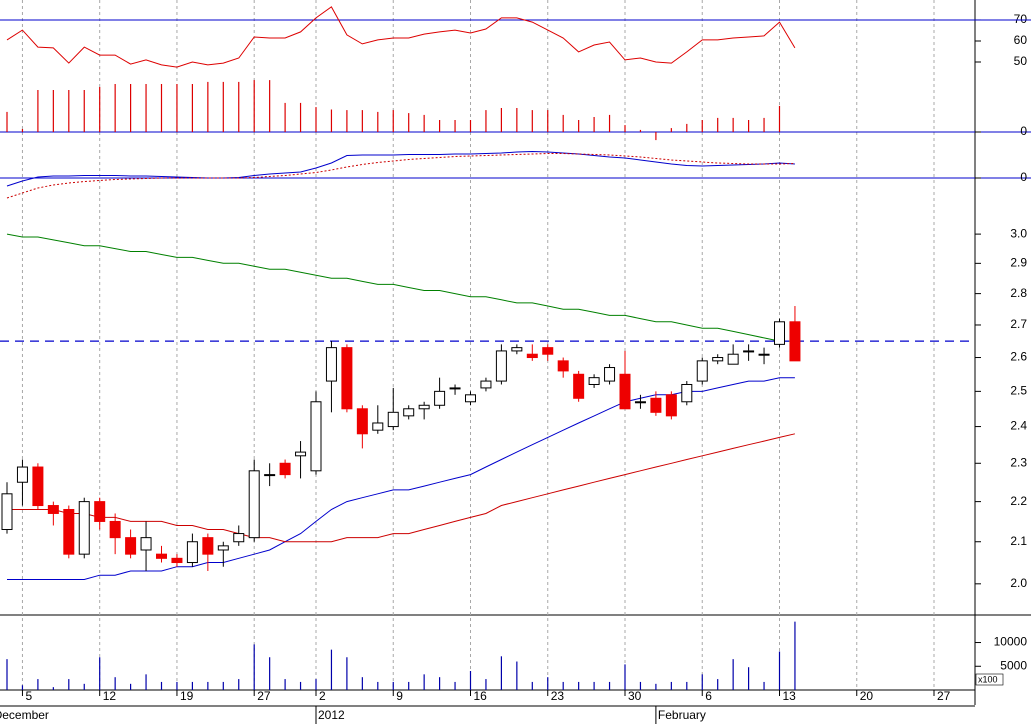 Image resolution: width=1031 pixels, height=724 pixels. I want to click on y-tick-label: 2.0, so click(1018, 583).